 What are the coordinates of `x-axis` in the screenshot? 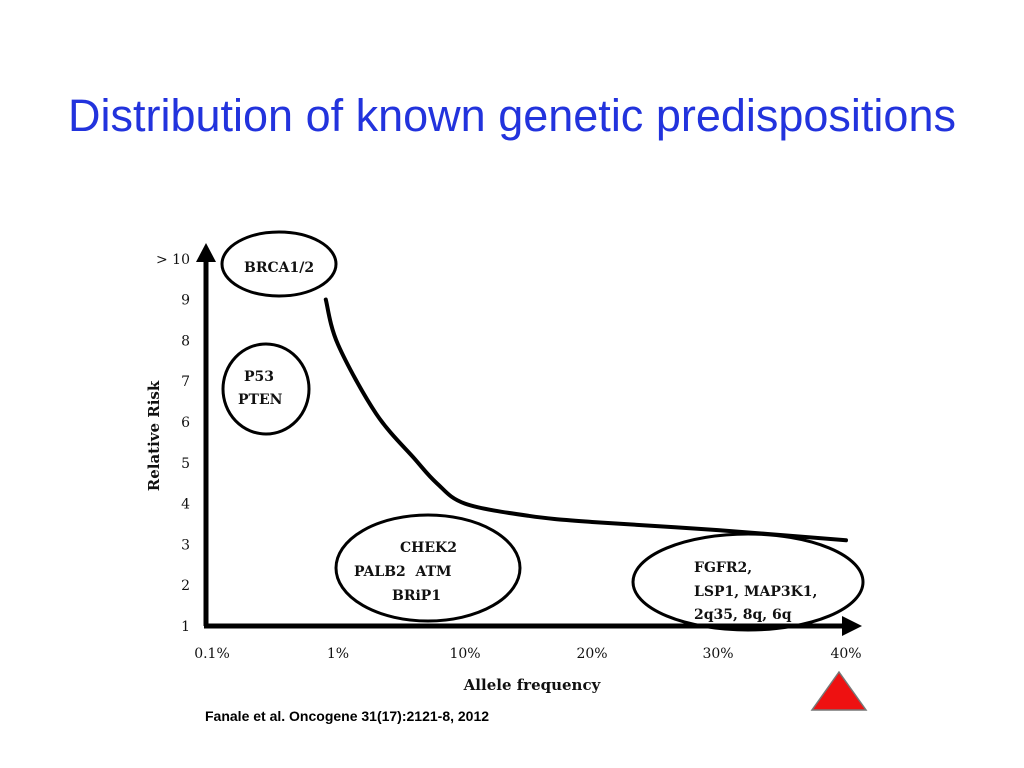 It's located at (533, 626).